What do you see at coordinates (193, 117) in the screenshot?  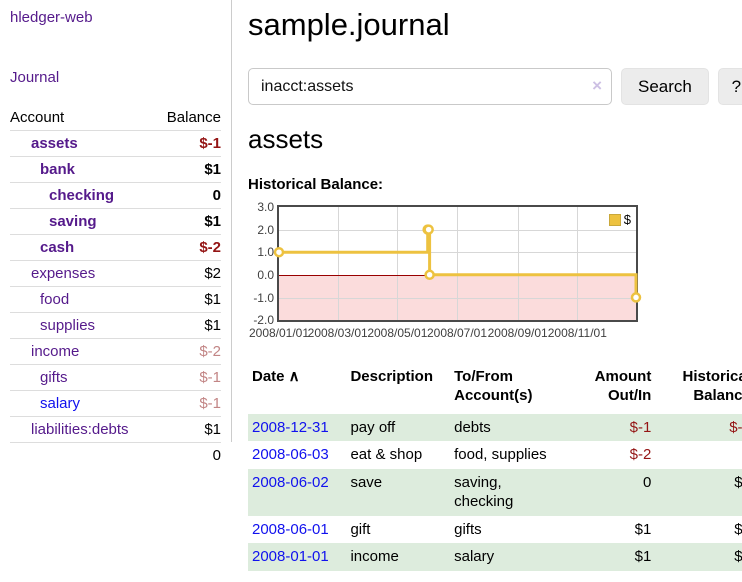 I see `accounts-col-balance: Balance` at bounding box center [193, 117].